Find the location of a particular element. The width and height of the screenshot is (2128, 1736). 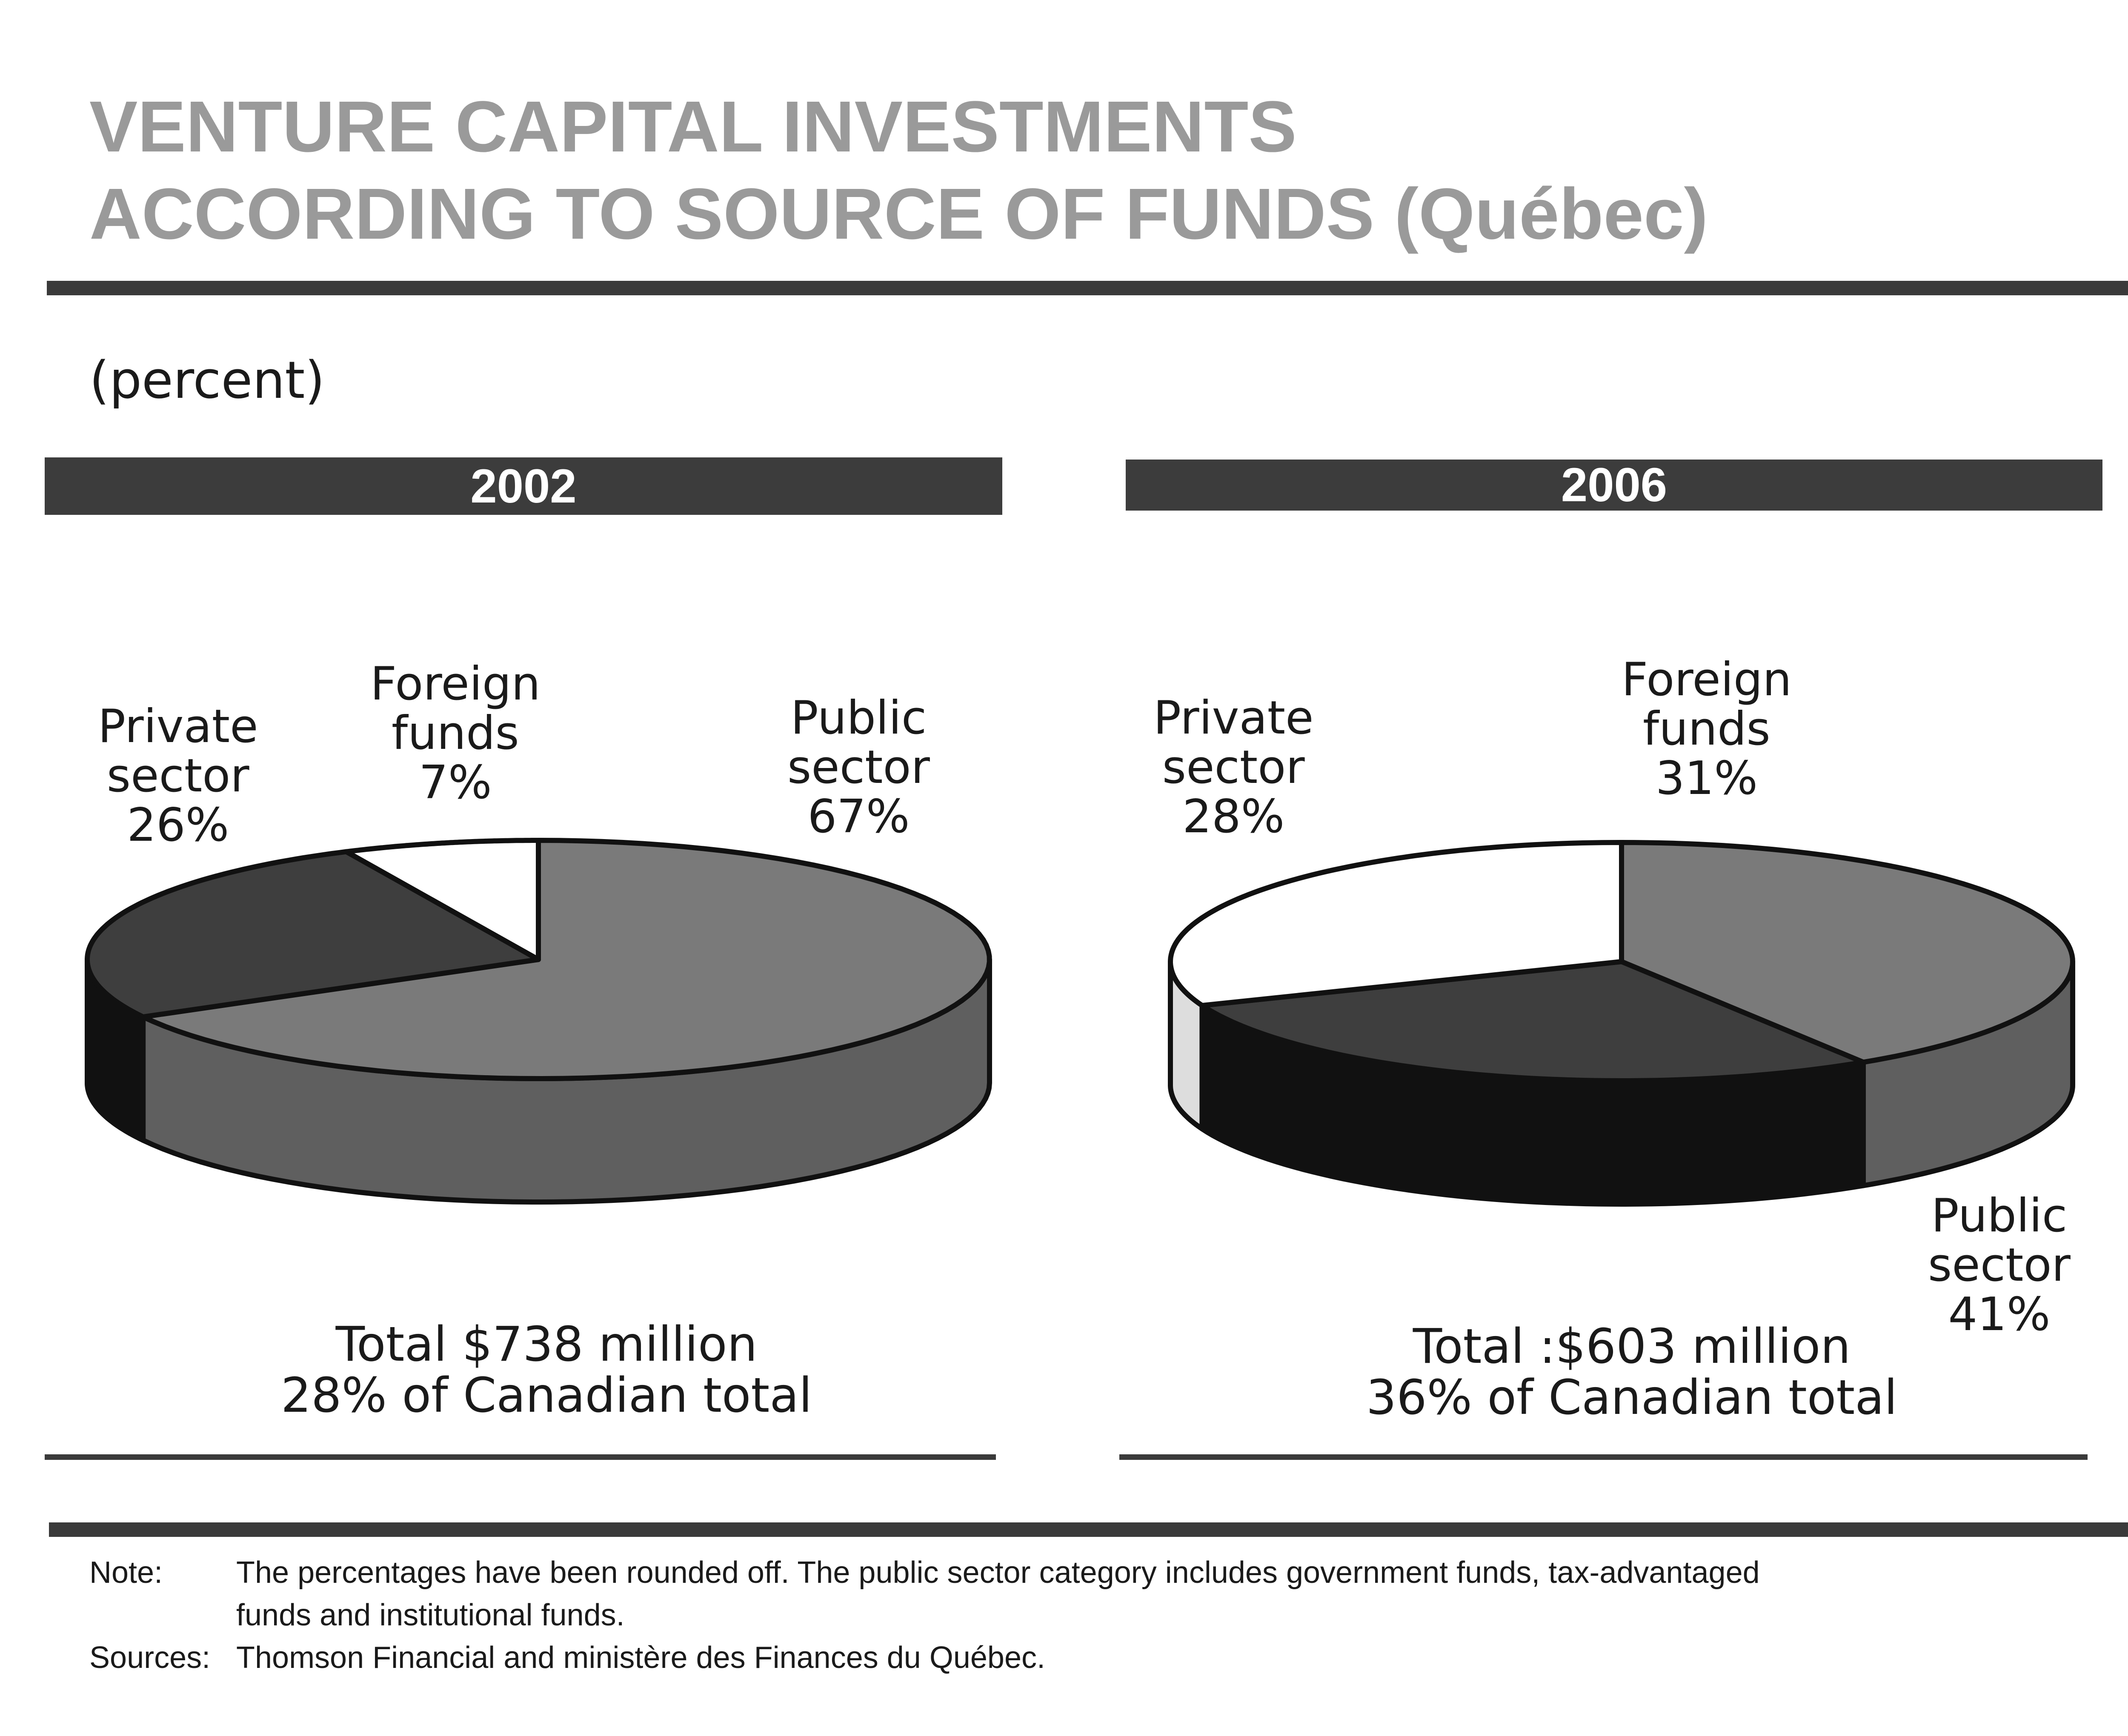

divider-2006 is located at coordinates (1603, 1457).